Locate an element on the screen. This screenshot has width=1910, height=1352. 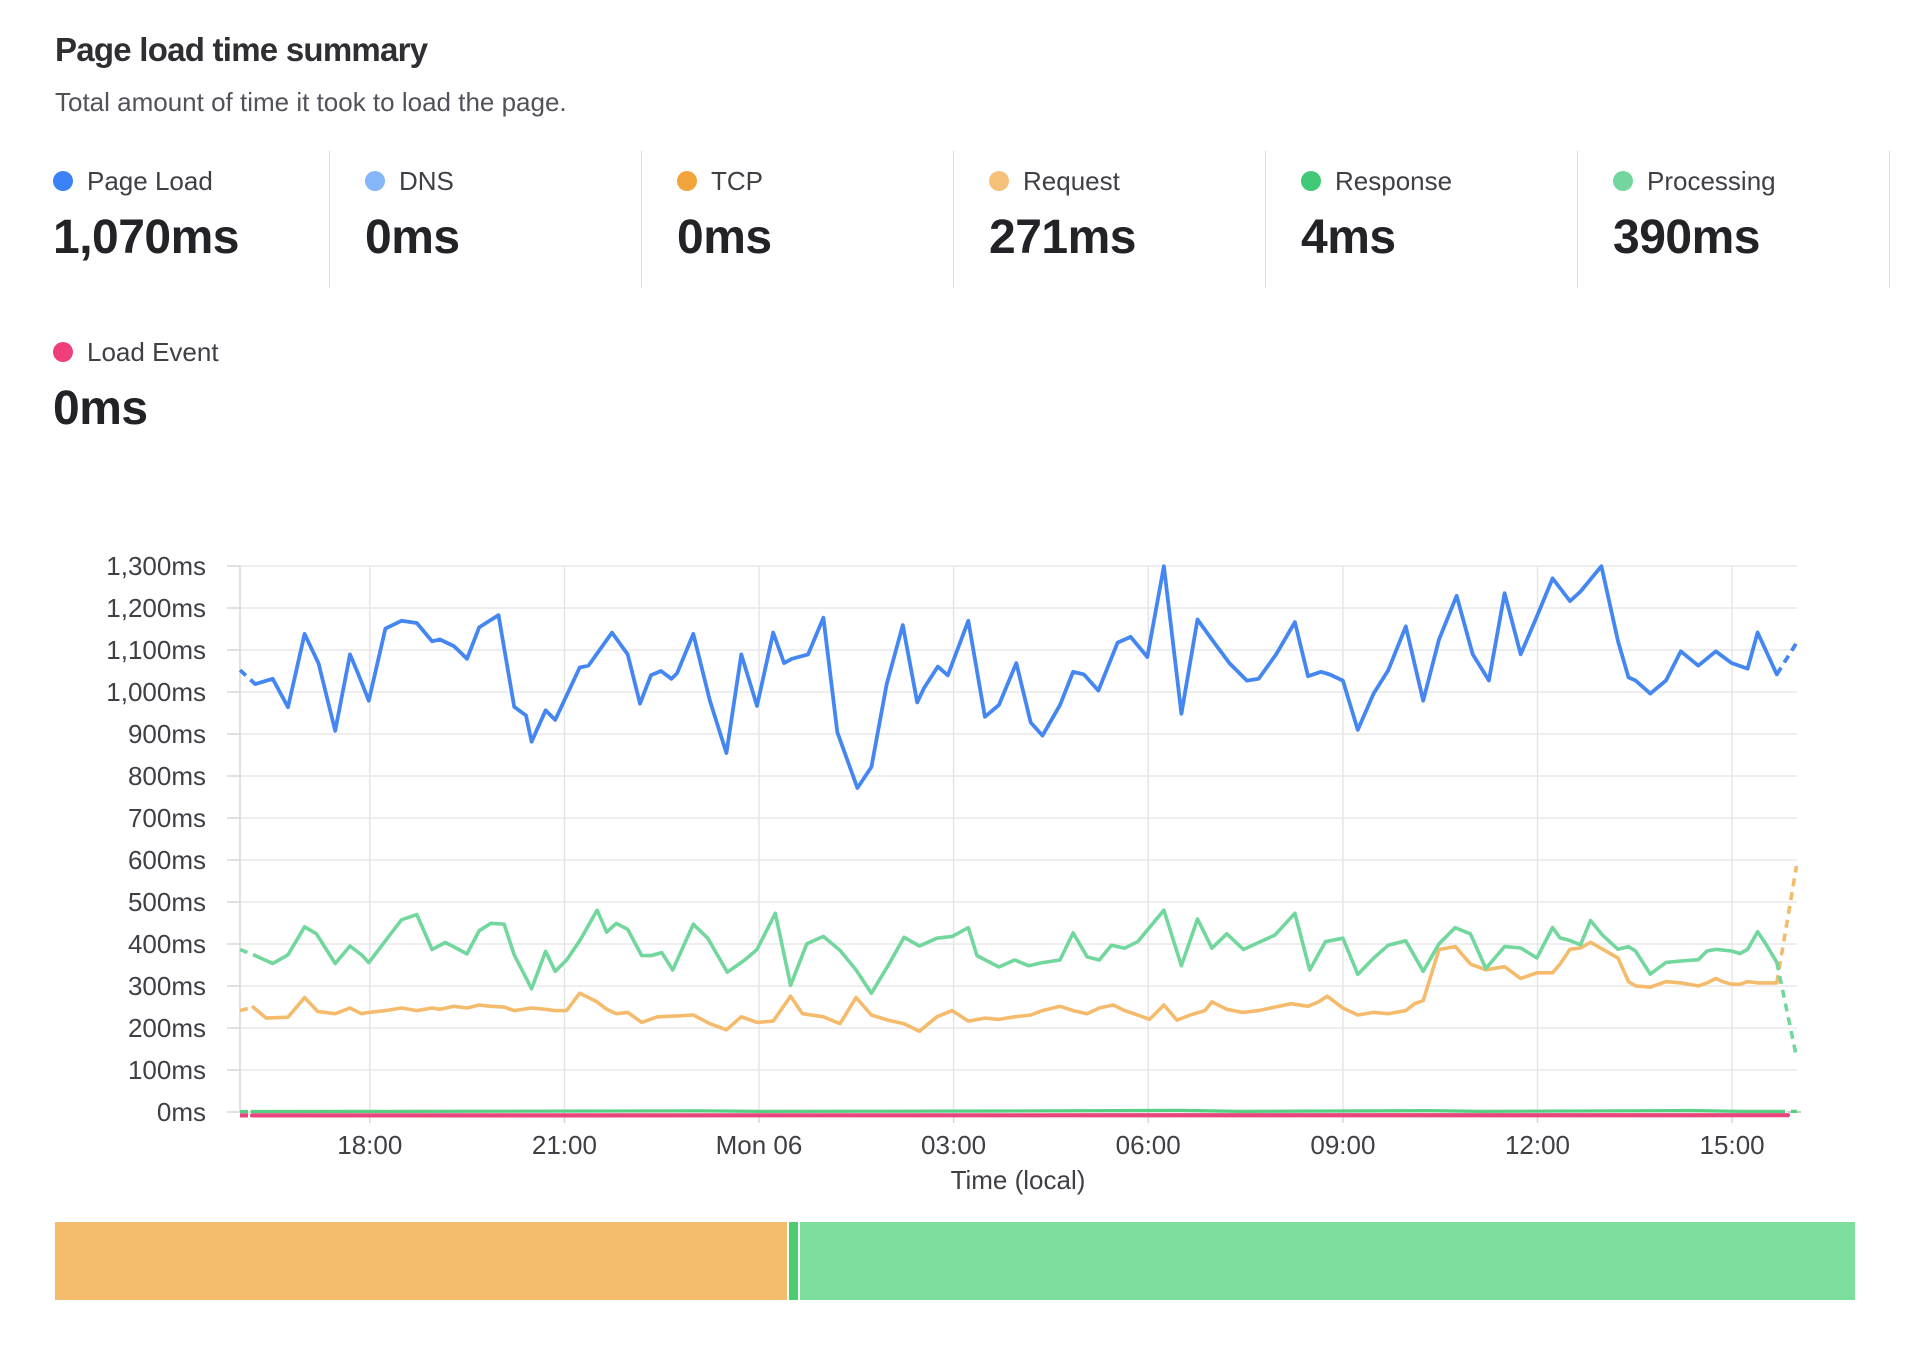
svg-text: 1,200ms is located at coordinates (156, 608).